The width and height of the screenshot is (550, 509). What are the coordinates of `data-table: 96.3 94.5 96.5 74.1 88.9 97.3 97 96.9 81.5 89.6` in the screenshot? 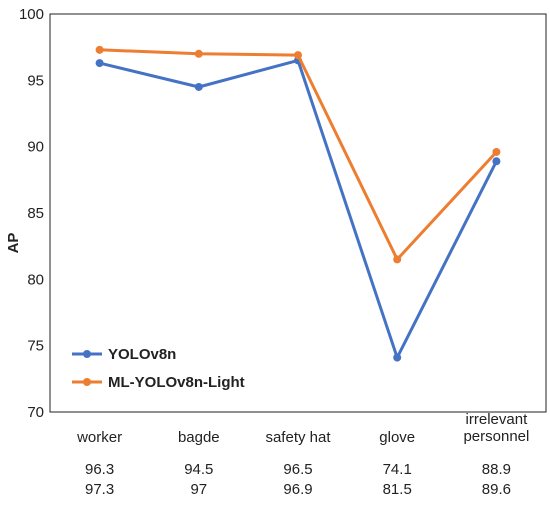 It's located at (298, 479).